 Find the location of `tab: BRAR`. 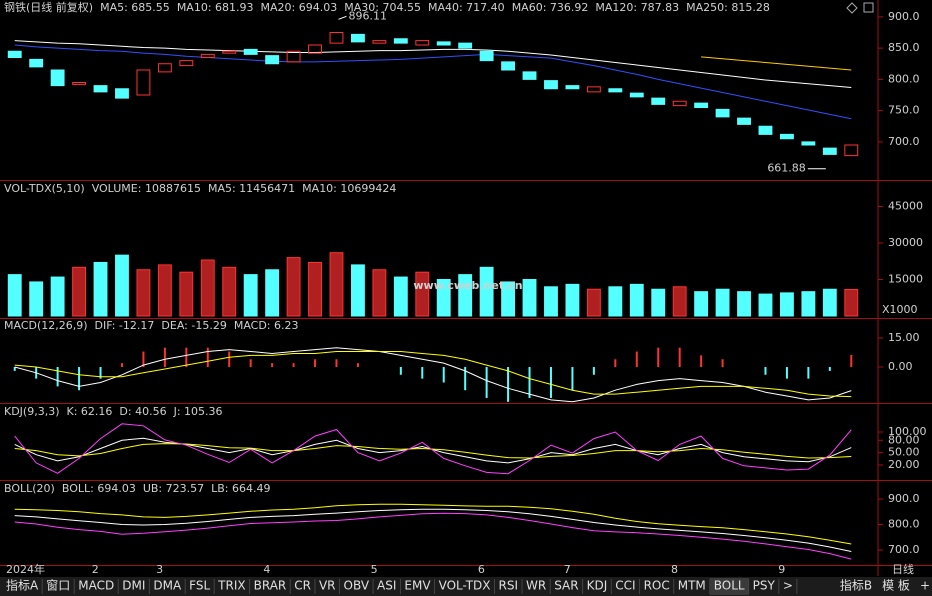

tab: BRAR is located at coordinates (270, 586).